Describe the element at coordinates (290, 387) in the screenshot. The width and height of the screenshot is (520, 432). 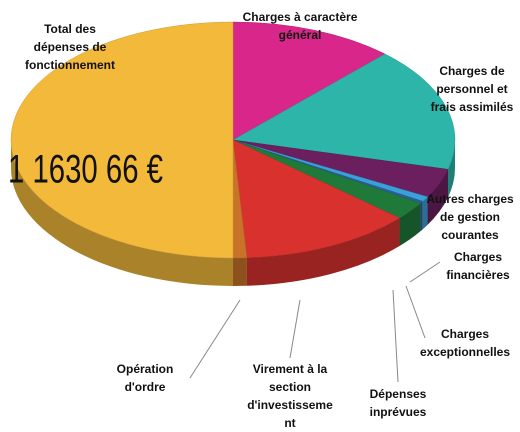
I see `slice-label: section` at that location.